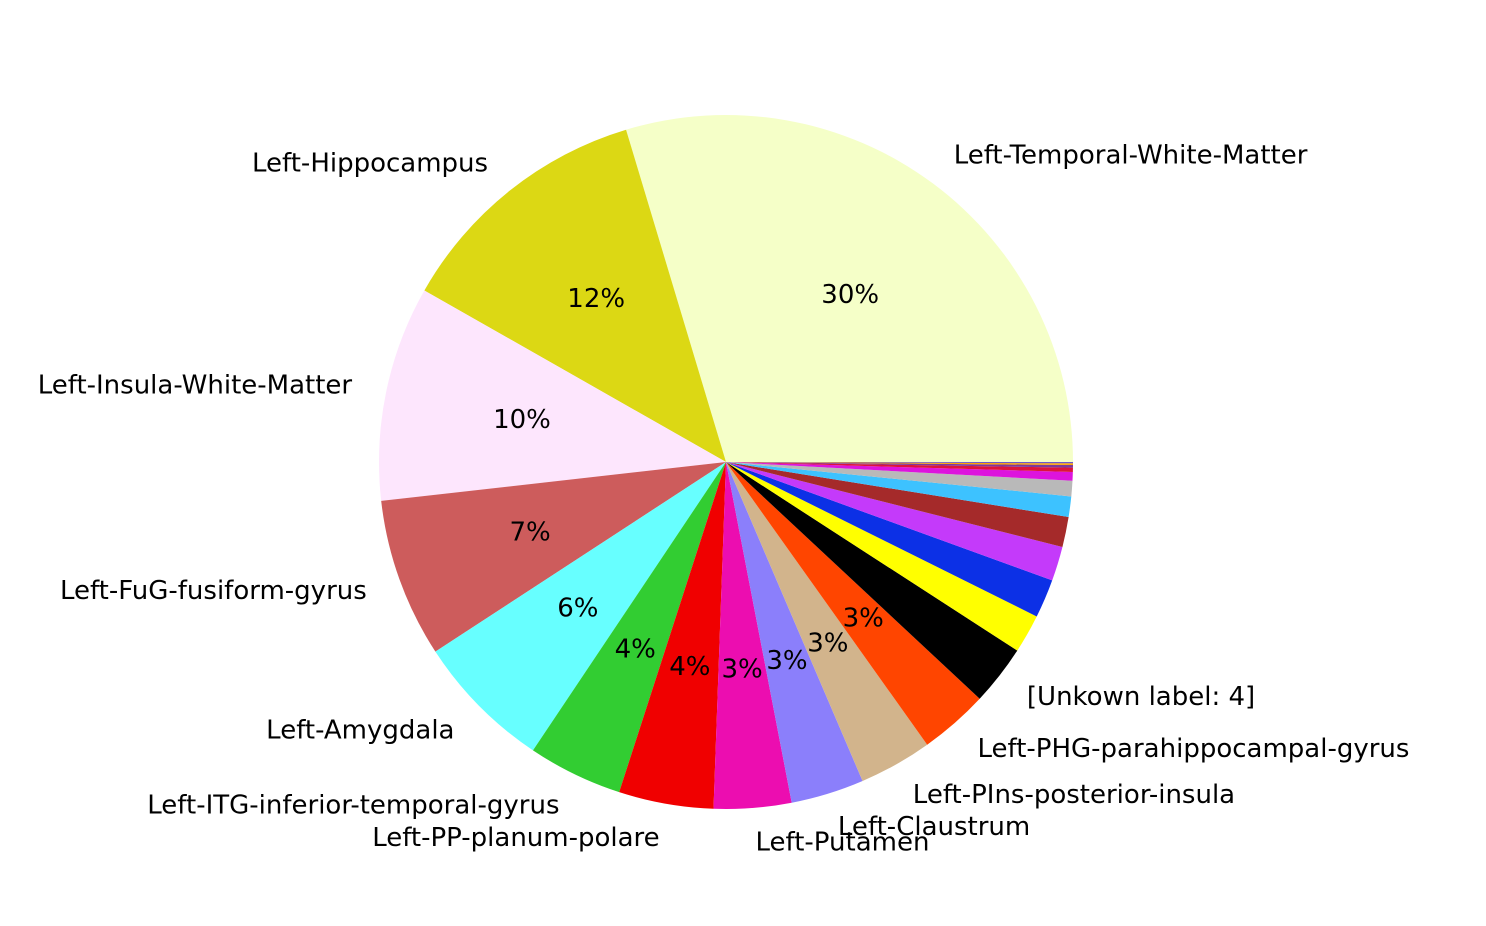 This screenshot has height=926, width=1486. I want to click on slice-label-left-fug-fusiform-gyrus: Left-FuG-fusiform-gyrus, so click(213, 591).